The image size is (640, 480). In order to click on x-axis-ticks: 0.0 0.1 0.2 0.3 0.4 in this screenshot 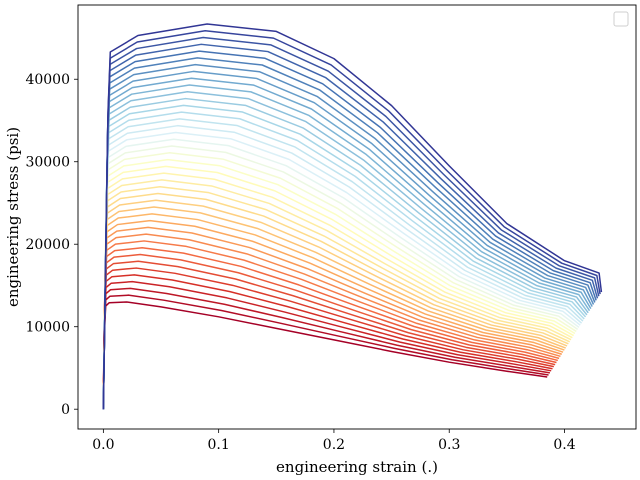, I will do `click(334, 441)`.